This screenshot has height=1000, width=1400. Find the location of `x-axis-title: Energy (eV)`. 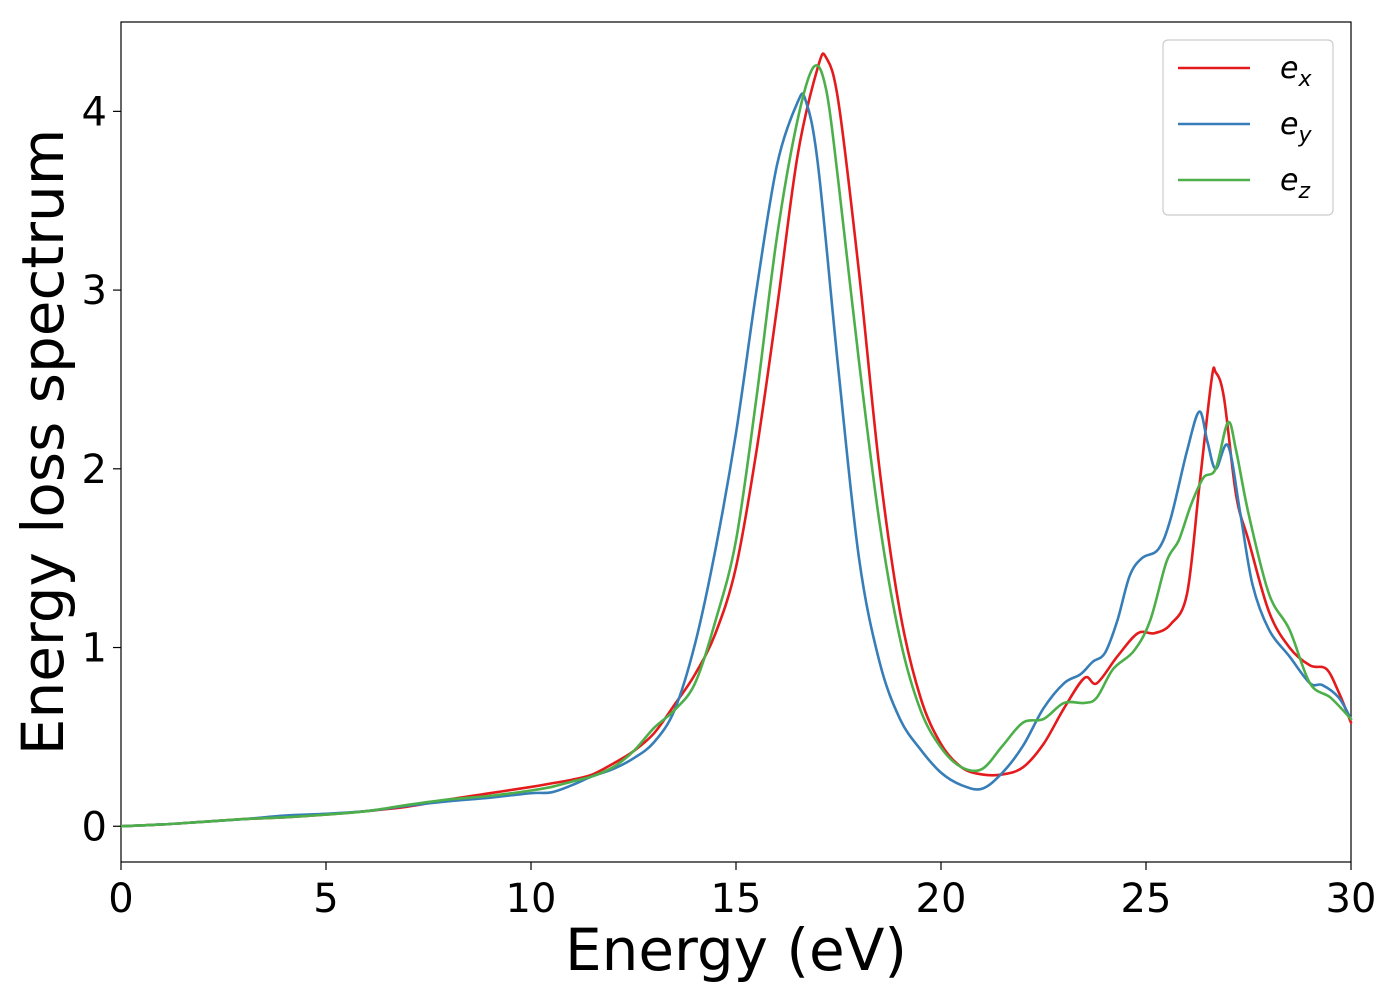

x-axis-title: Energy (eV) is located at coordinates (736, 950).